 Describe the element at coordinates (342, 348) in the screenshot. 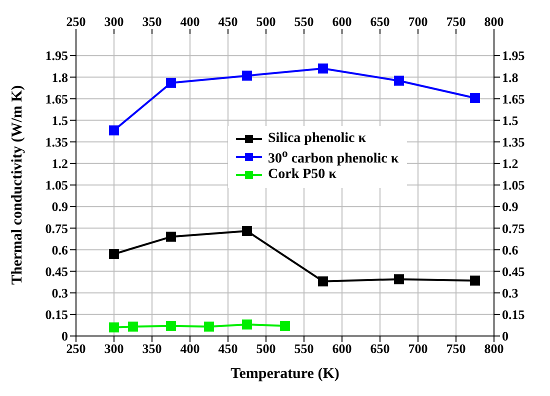

I see `x2-tick-label: 600` at that location.